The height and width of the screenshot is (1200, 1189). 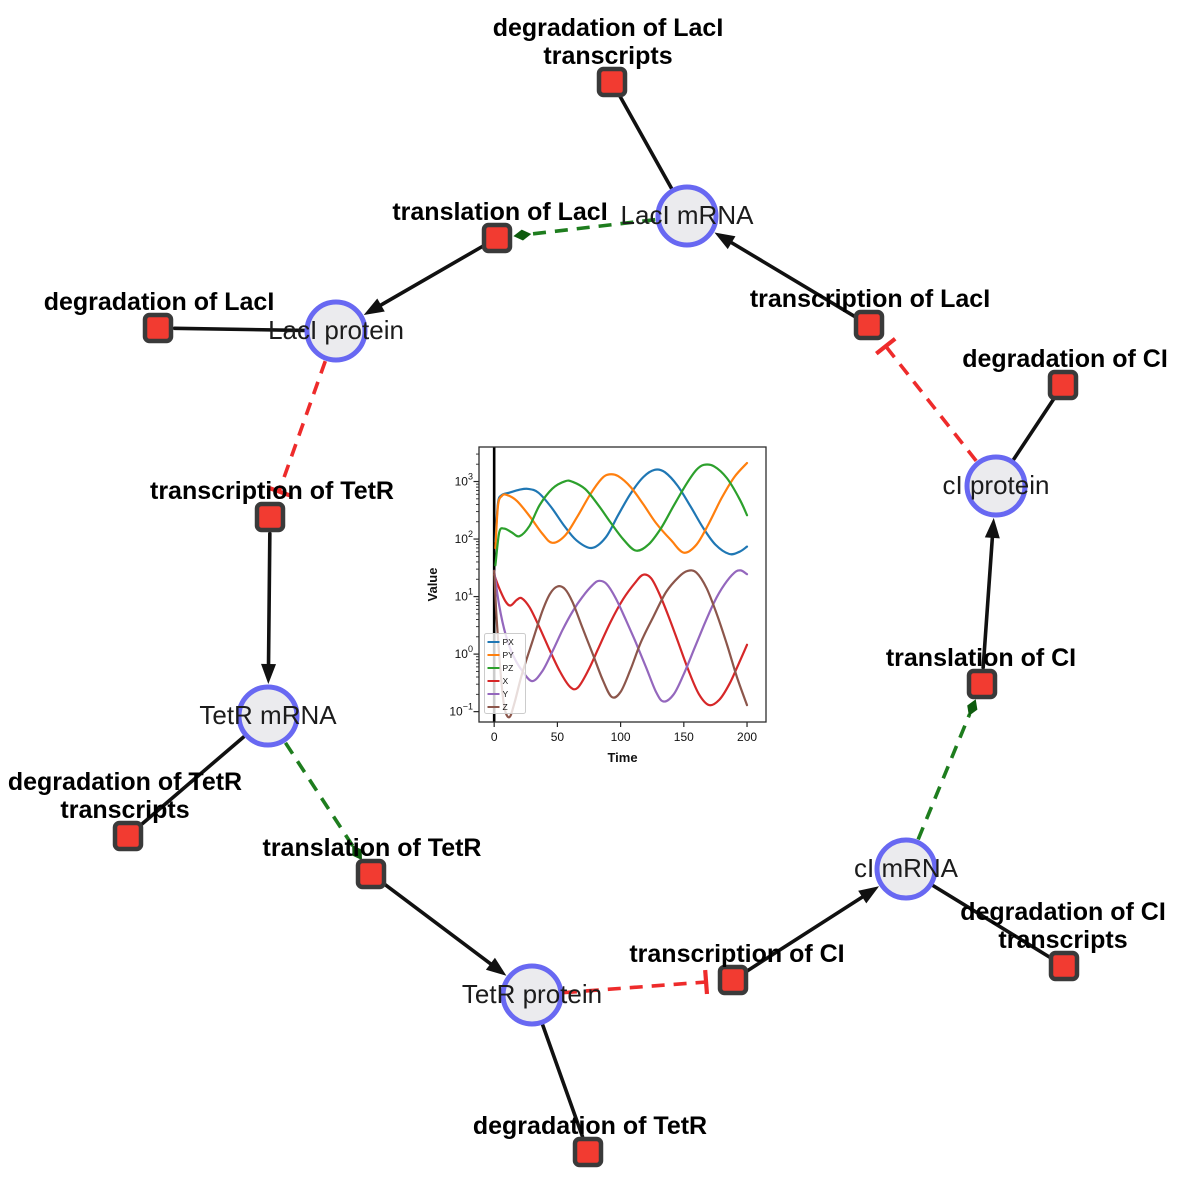 I want to click on edge-consumption-tetr-protein-to-deg-tetr, so click(x=562, y=1081).